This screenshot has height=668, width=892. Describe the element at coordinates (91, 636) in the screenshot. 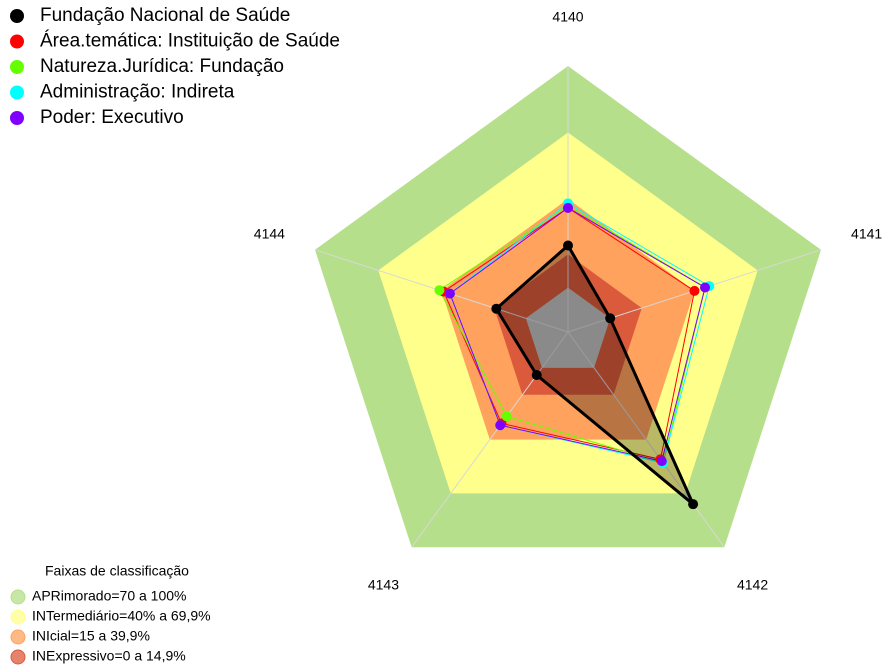

I see `bands-legend-label: INIcial=15 a 39,9%` at that location.